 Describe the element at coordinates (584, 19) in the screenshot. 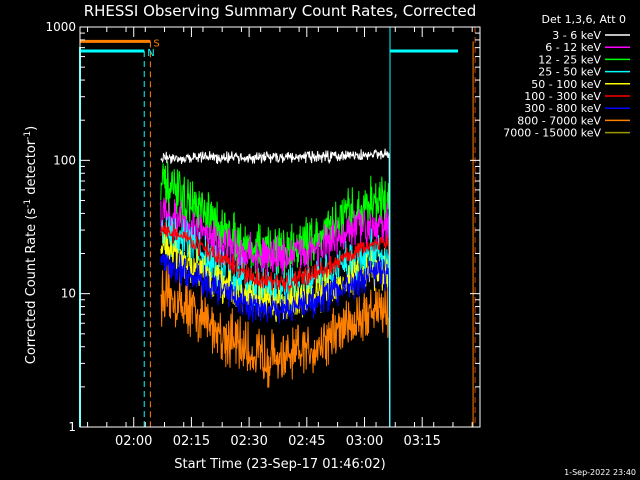

I see `legend-header: Det 1,3,6, Att 0` at that location.